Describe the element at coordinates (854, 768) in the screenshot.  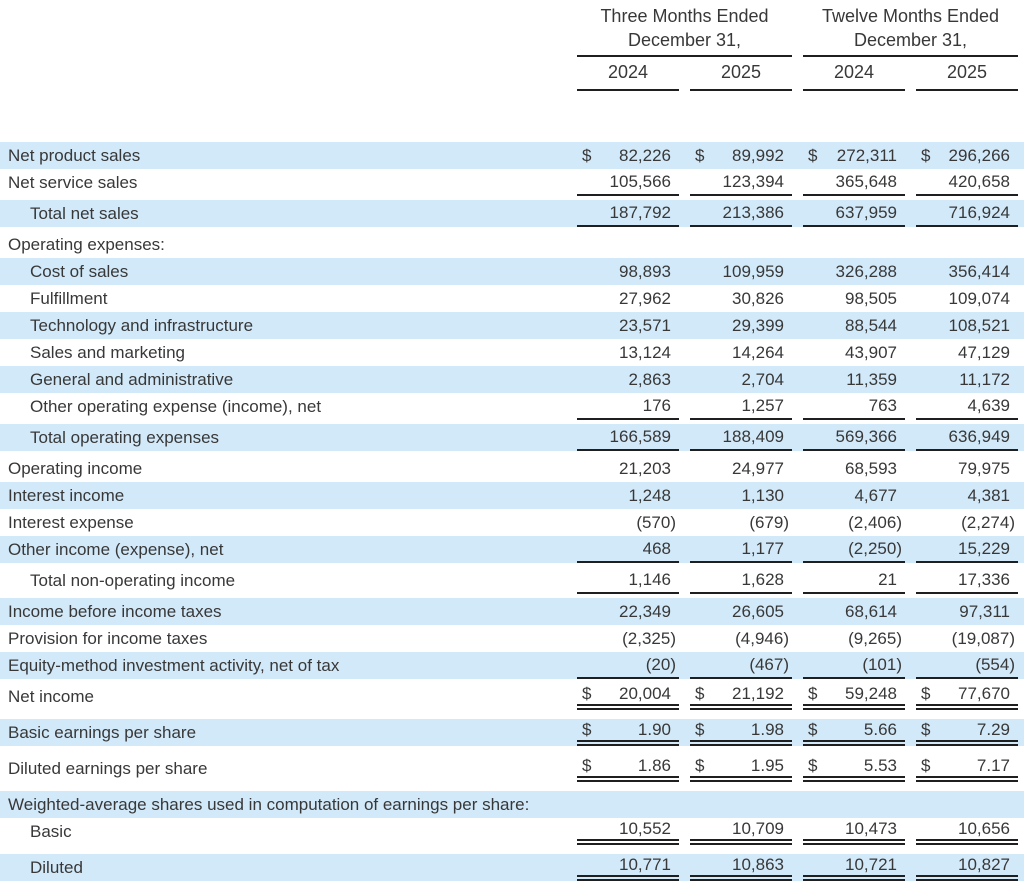
I see `value-cell: $5.53` at that location.